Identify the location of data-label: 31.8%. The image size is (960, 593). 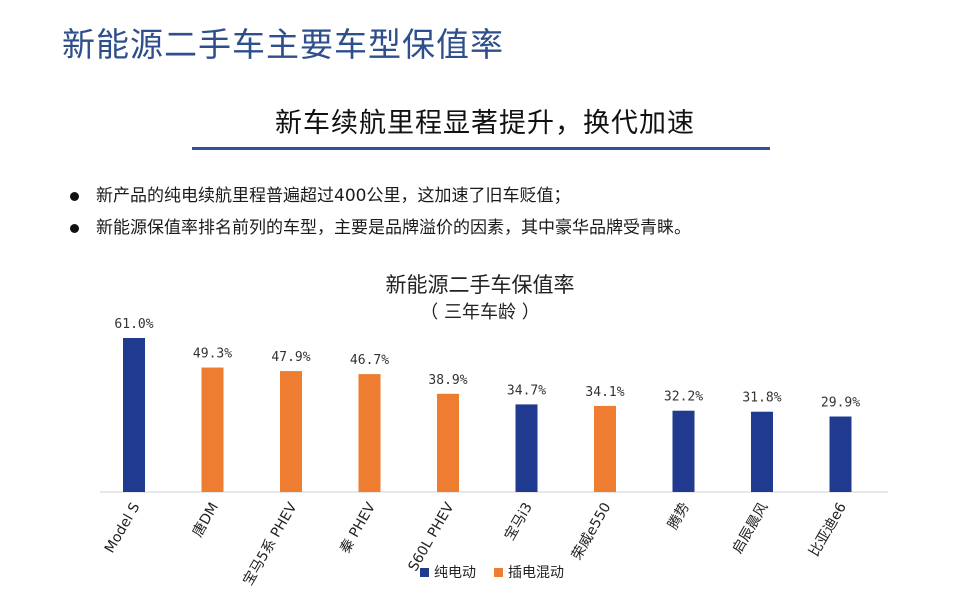
(761, 398).